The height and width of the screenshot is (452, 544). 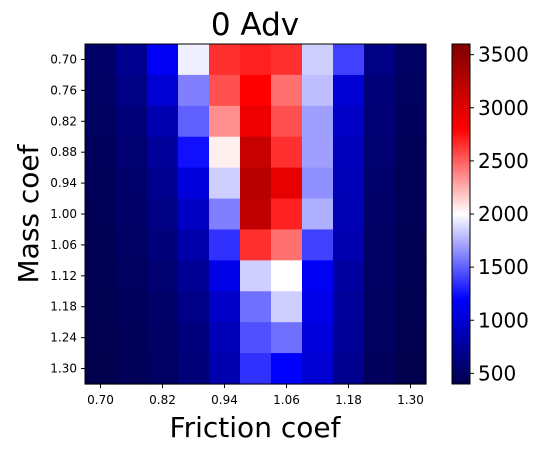 I want to click on x-tick-label: 1.30, so click(x=410, y=400).